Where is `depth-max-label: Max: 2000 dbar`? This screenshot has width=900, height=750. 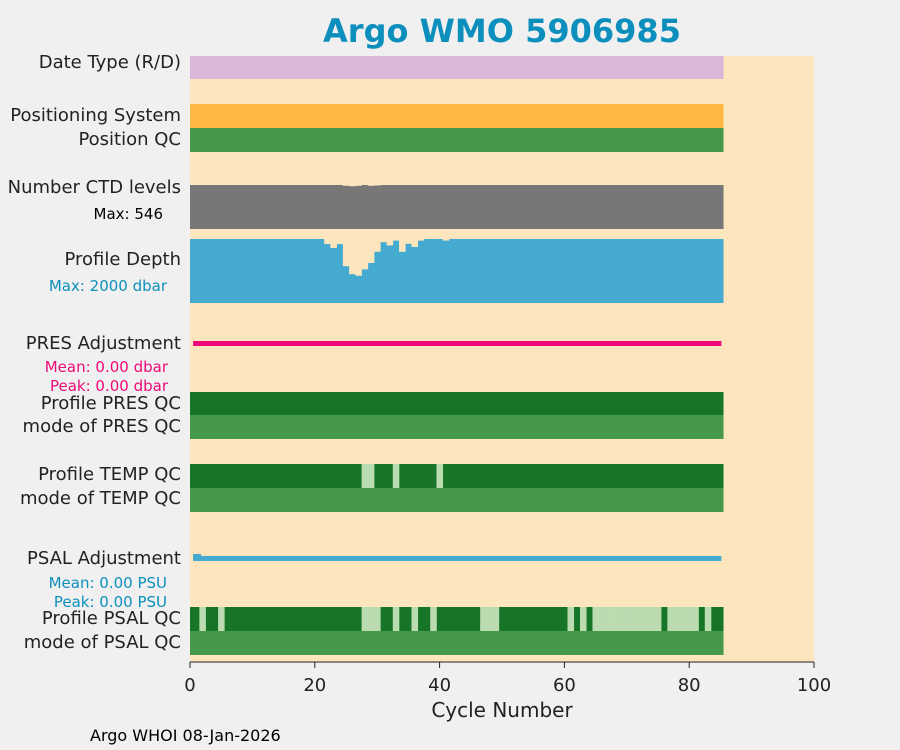 depth-max-label: Max: 2000 dbar is located at coordinates (107, 286).